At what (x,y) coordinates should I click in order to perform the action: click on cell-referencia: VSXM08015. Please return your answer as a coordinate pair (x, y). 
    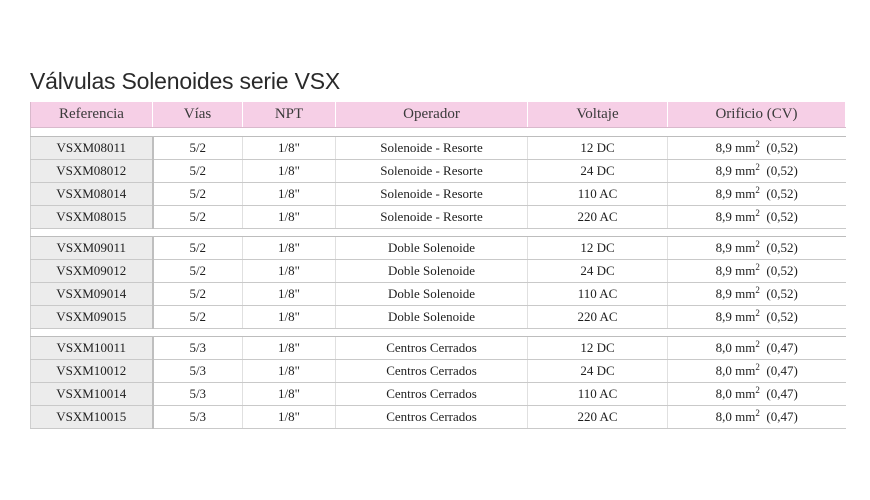
    Looking at the image, I should click on (92, 217).